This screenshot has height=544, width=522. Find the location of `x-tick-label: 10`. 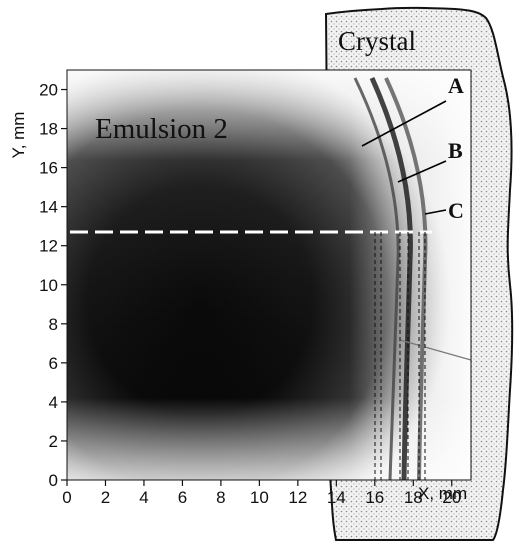

x-tick-label: 10 is located at coordinates (259, 497).